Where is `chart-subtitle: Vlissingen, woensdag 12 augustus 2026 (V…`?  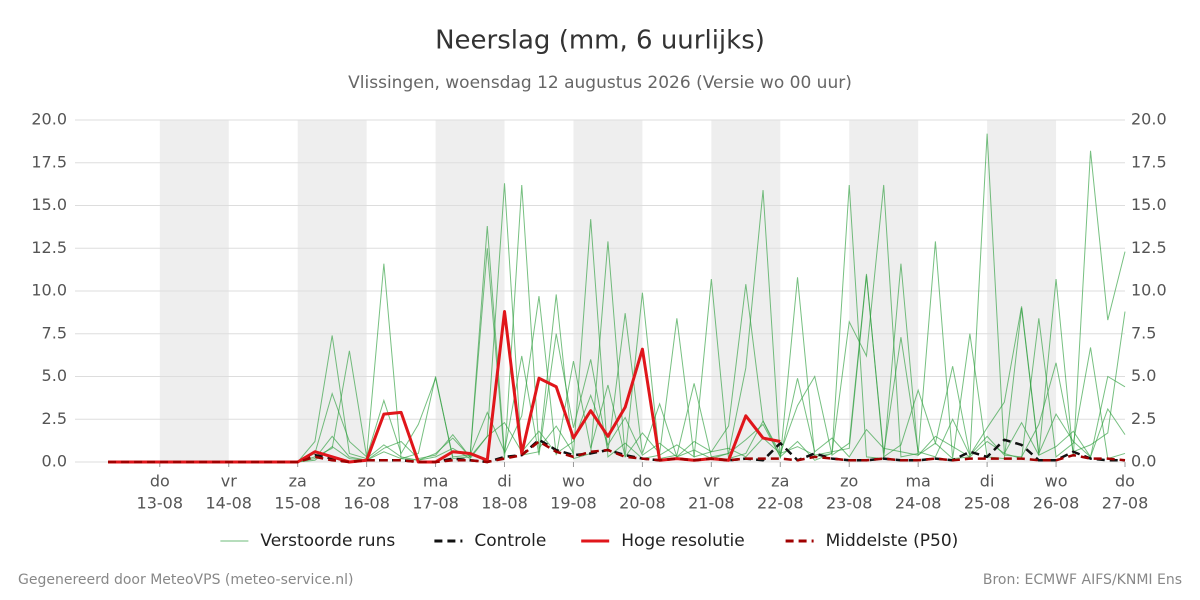
chart-subtitle: Vlissingen, woensdag 12 augustus 2026 (V… is located at coordinates (600, 83).